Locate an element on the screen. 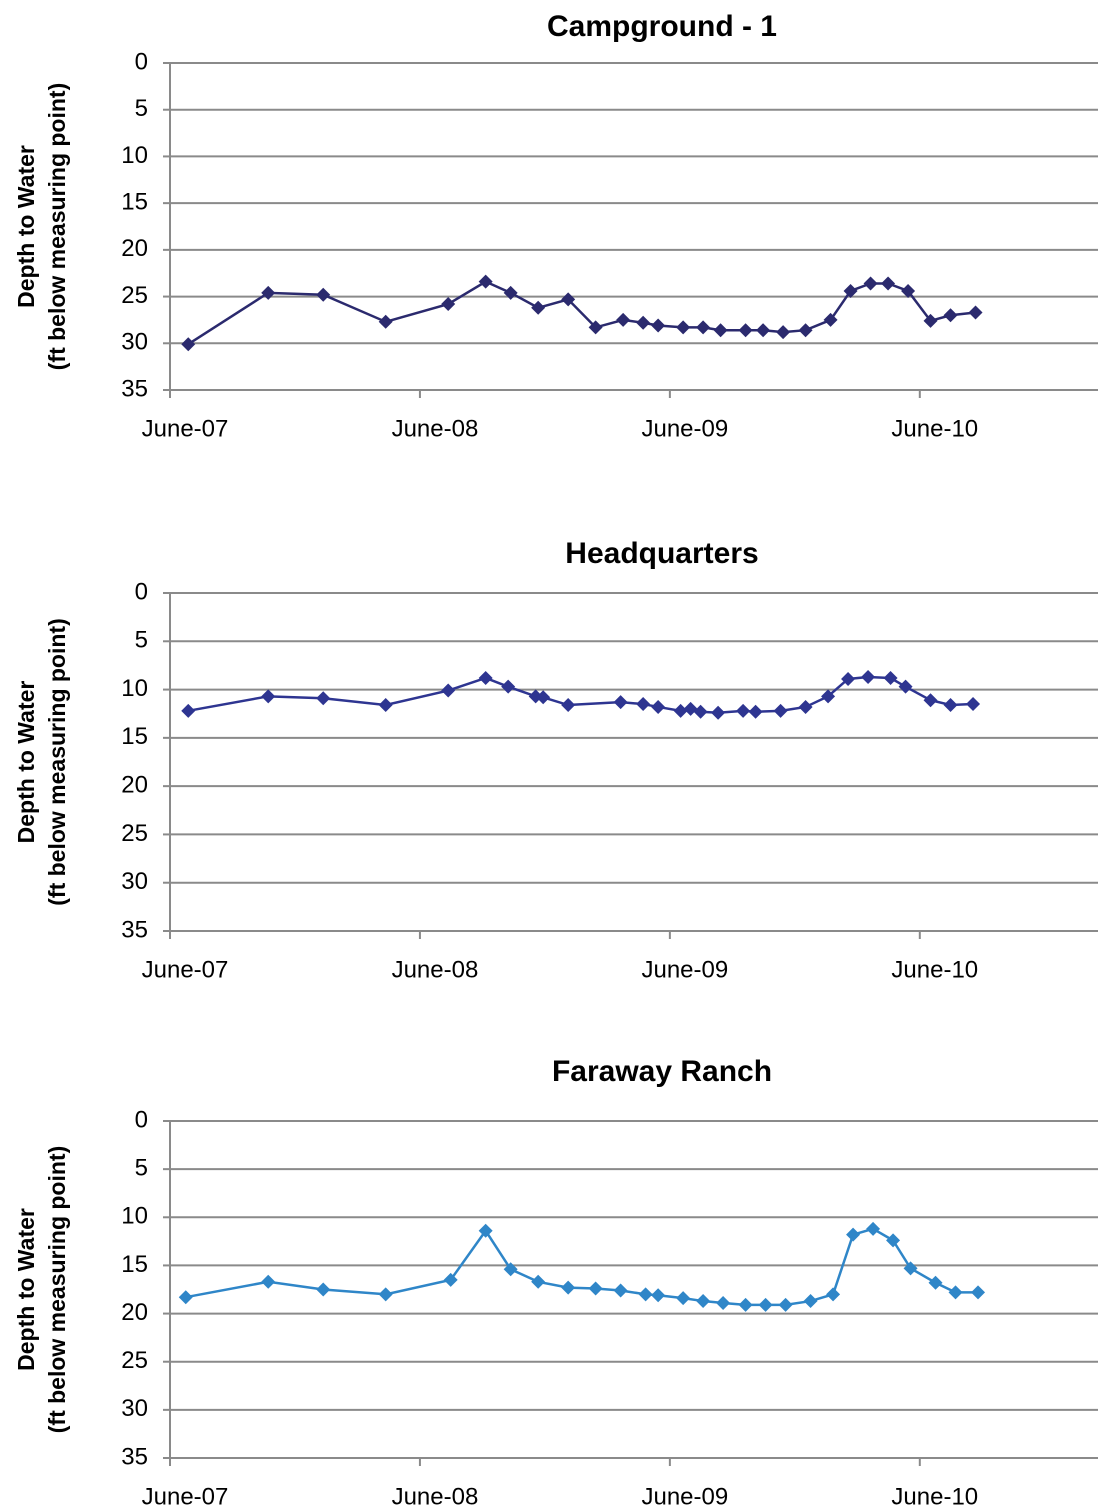 Image resolution: width=1099 pixels, height=1509 pixels. chart-title: Campground - 1 is located at coordinates (662, 26).